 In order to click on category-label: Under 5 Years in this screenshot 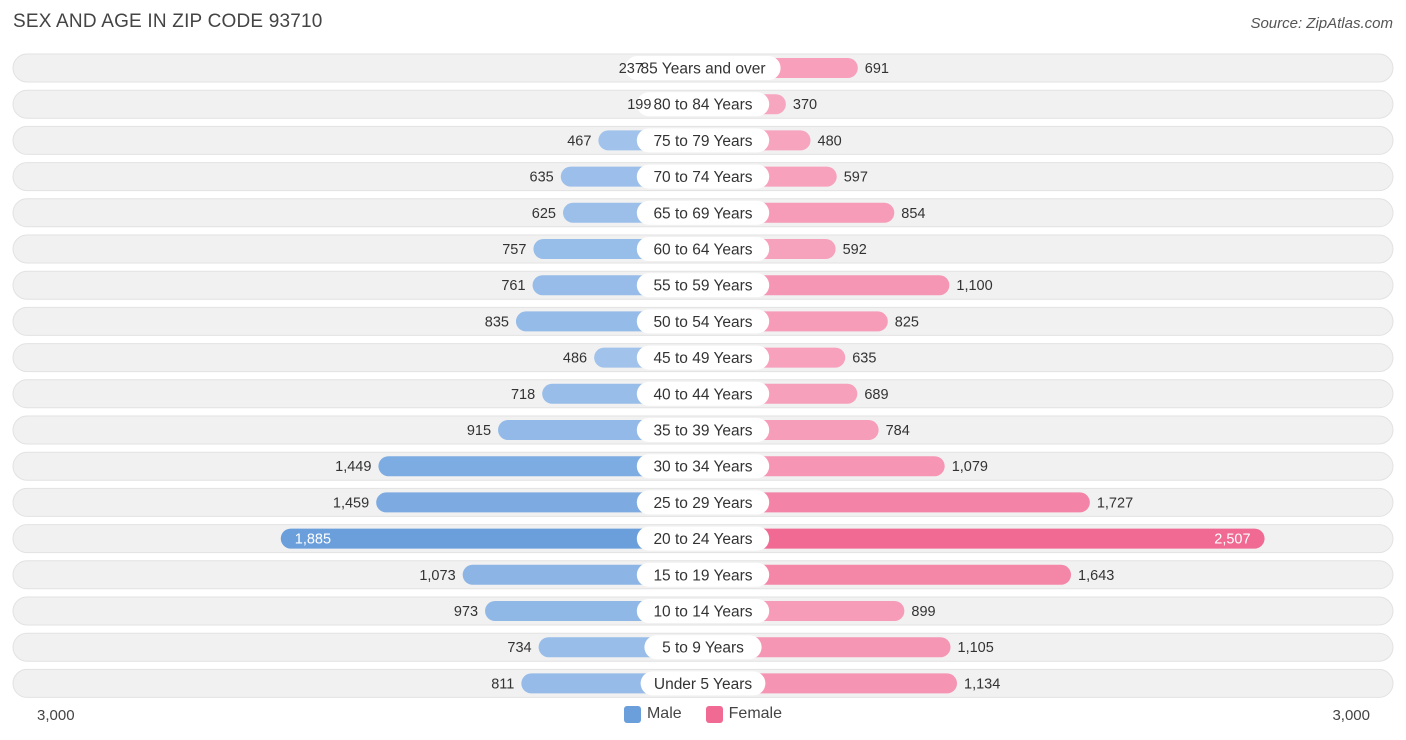, I will do `click(703, 684)`.